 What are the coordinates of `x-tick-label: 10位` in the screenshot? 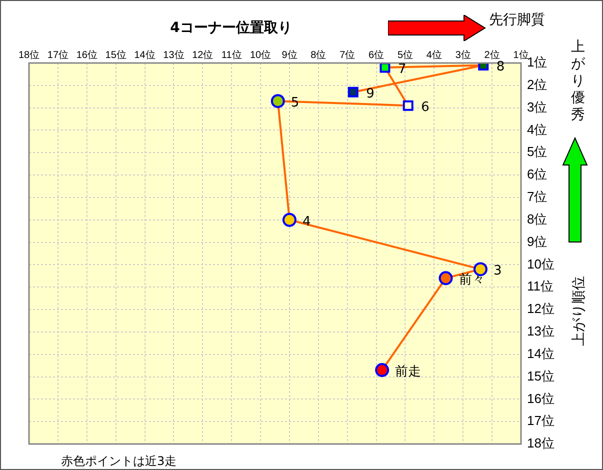 It's located at (261, 54).